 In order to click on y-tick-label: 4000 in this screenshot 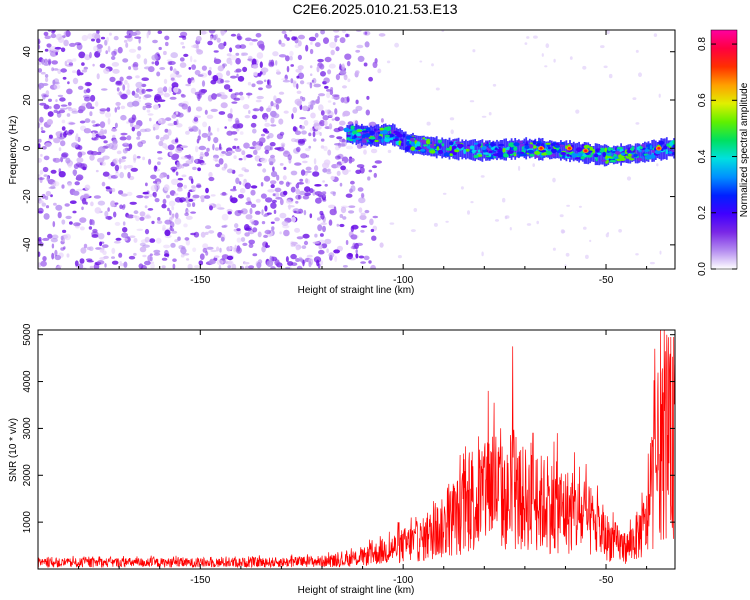, I will do `click(27, 381)`.